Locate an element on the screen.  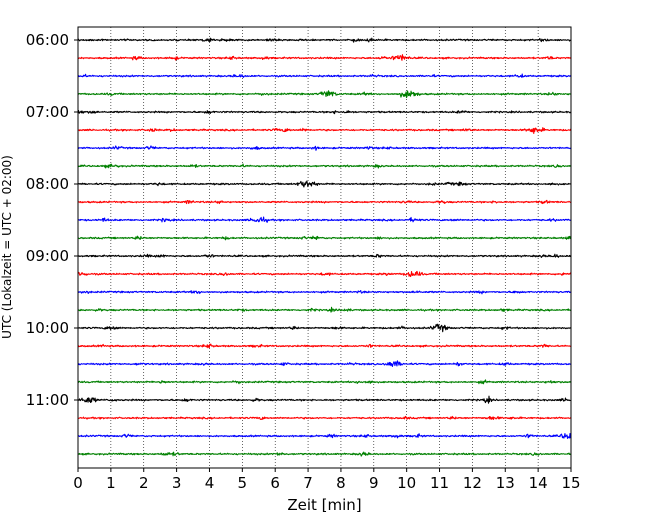
y-axis-ticks: 06:00 07:00 08:00 09:00 10:00 11:00 is located at coordinates (52, 220).